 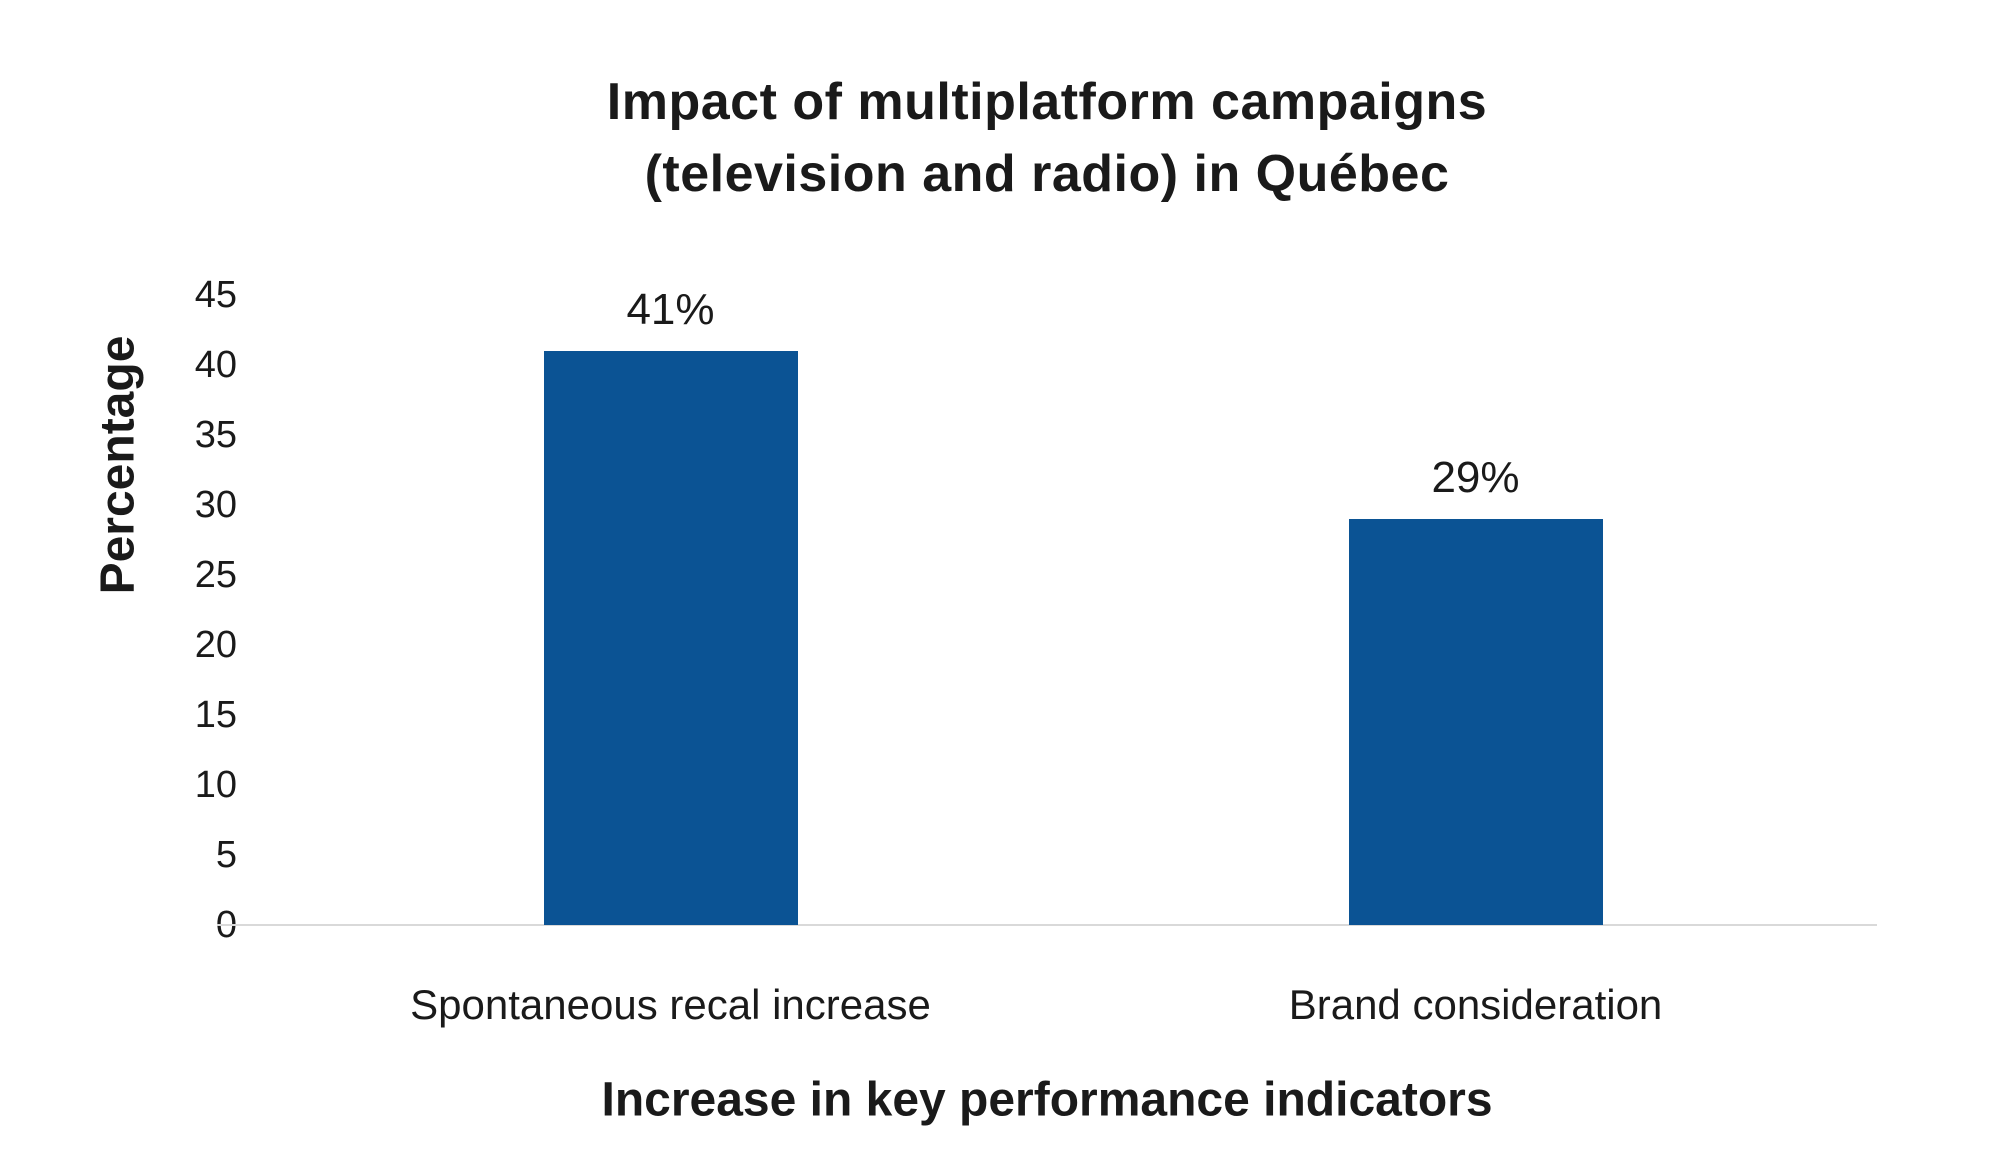 What do you see at coordinates (215, 365) in the screenshot?
I see `y-tick-label: 40` at bounding box center [215, 365].